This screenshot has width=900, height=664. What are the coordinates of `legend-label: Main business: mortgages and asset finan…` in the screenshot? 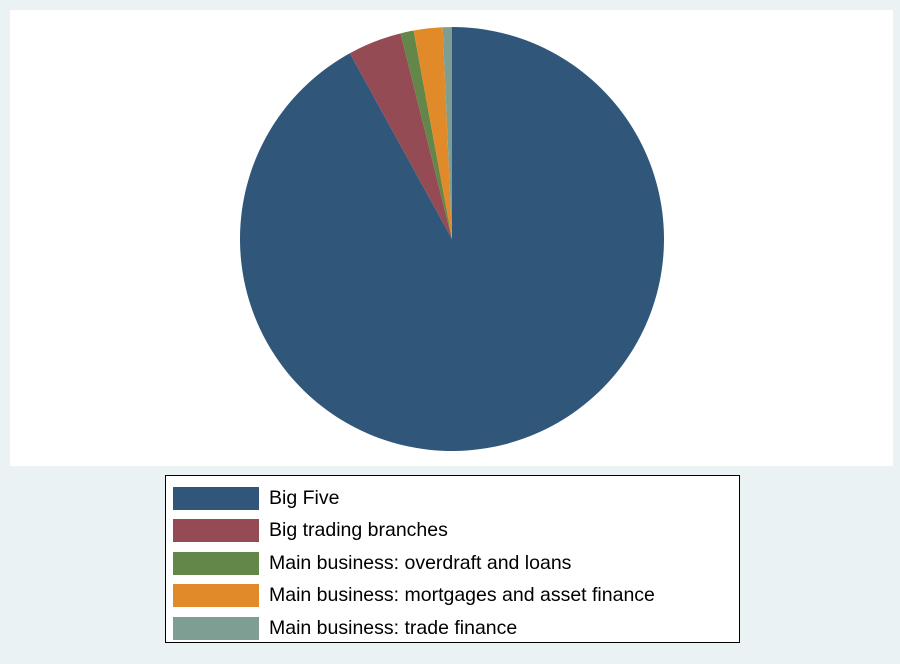 It's located at (462, 595).